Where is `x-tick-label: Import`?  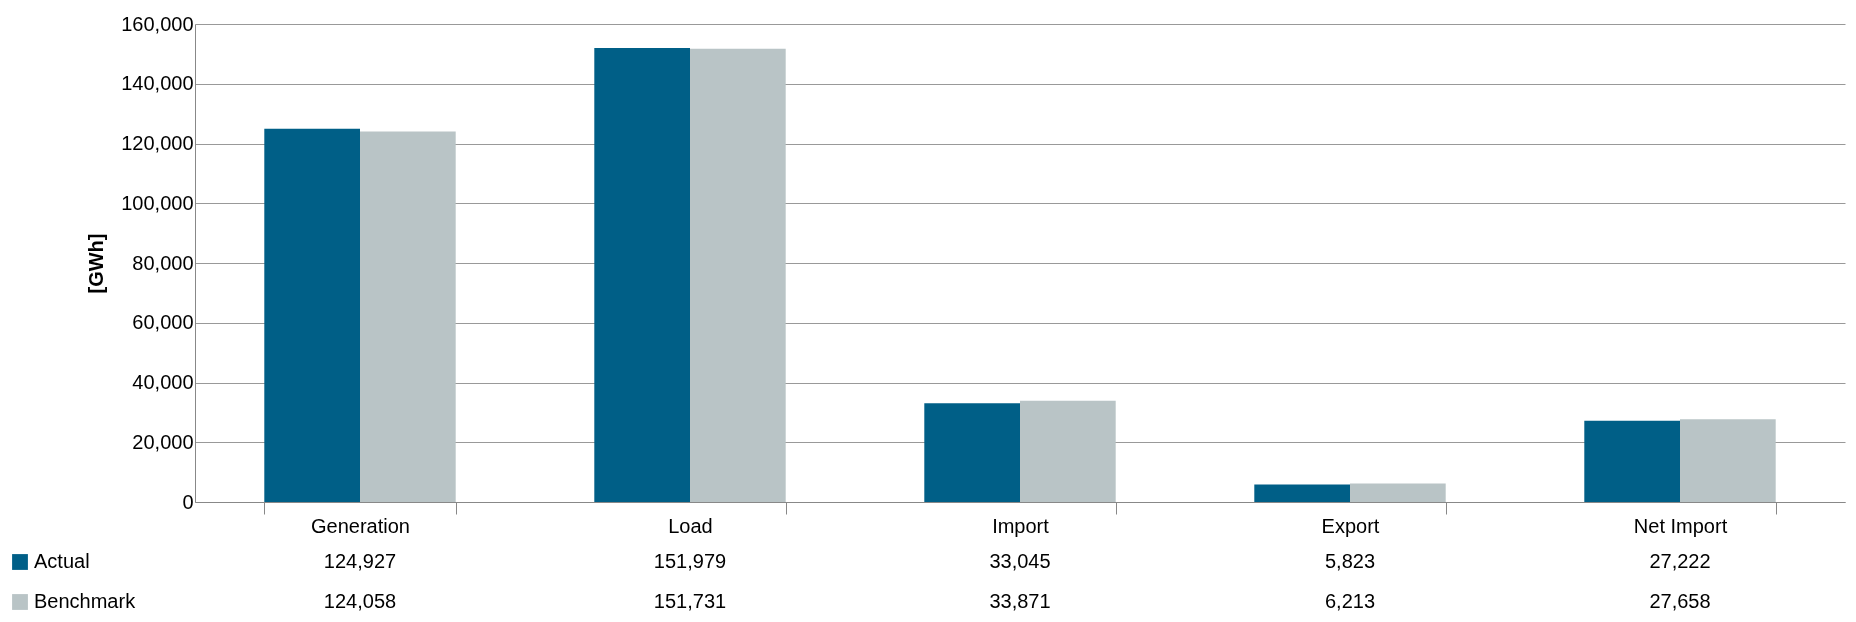
x-tick-label: Import is located at coordinates (1021, 525).